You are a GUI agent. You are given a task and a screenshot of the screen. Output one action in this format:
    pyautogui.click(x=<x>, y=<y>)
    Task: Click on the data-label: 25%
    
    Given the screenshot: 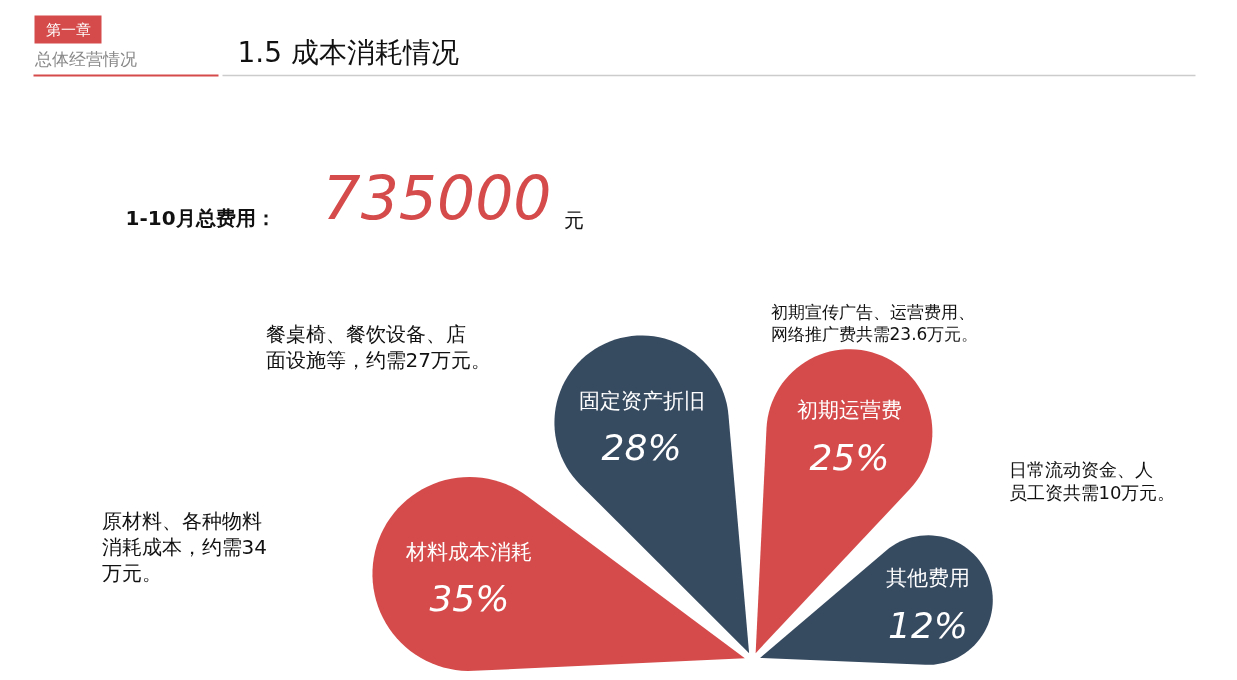 What is the action you would take?
    pyautogui.click(x=849, y=457)
    